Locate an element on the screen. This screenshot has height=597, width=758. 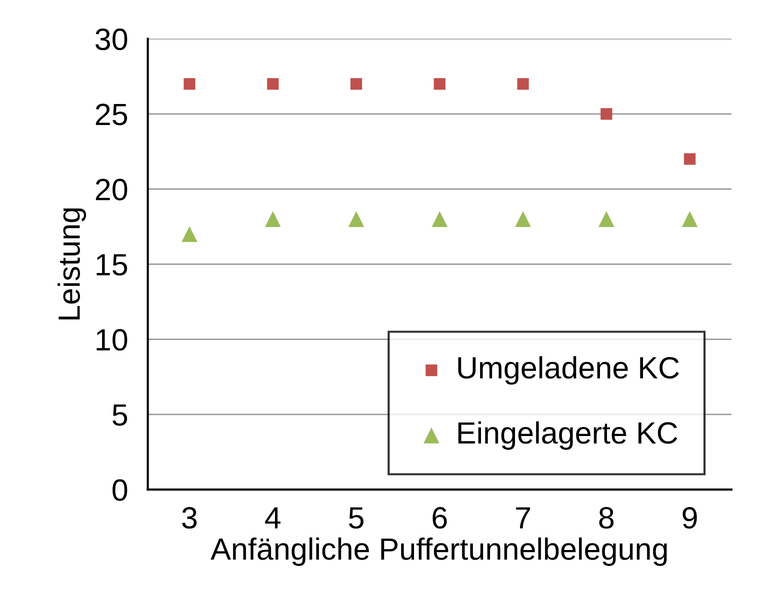
y-tick-label: 10 is located at coordinates (112, 340).